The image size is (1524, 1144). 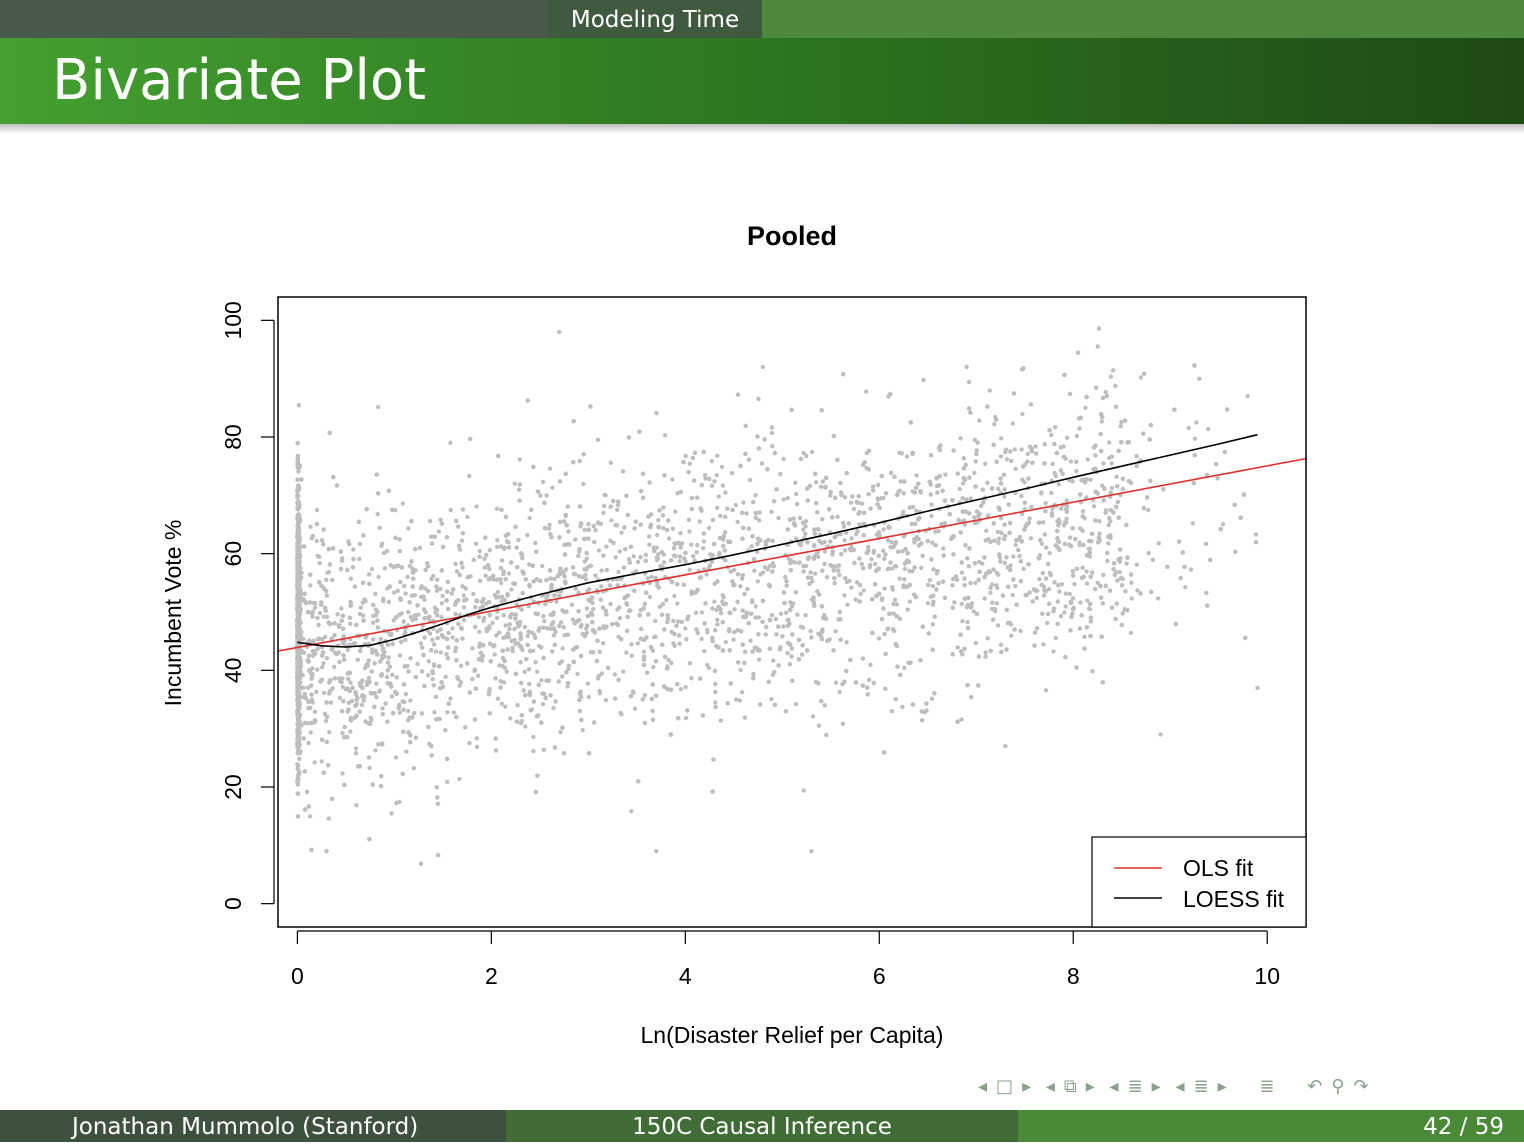 What do you see at coordinates (655, 19) in the screenshot?
I see `section-title: Modeling Time` at bounding box center [655, 19].